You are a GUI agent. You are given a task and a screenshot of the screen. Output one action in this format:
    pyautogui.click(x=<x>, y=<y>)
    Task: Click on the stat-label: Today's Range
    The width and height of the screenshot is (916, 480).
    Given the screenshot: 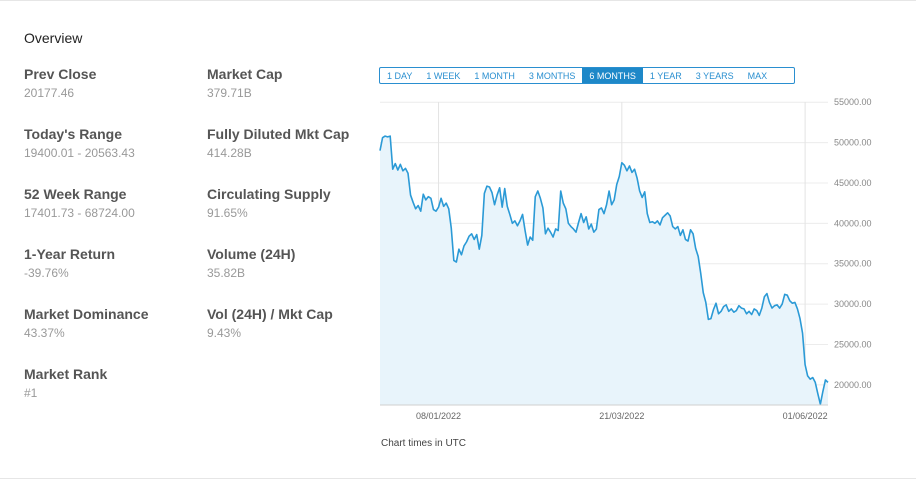 What is the action you would take?
    pyautogui.click(x=73, y=134)
    